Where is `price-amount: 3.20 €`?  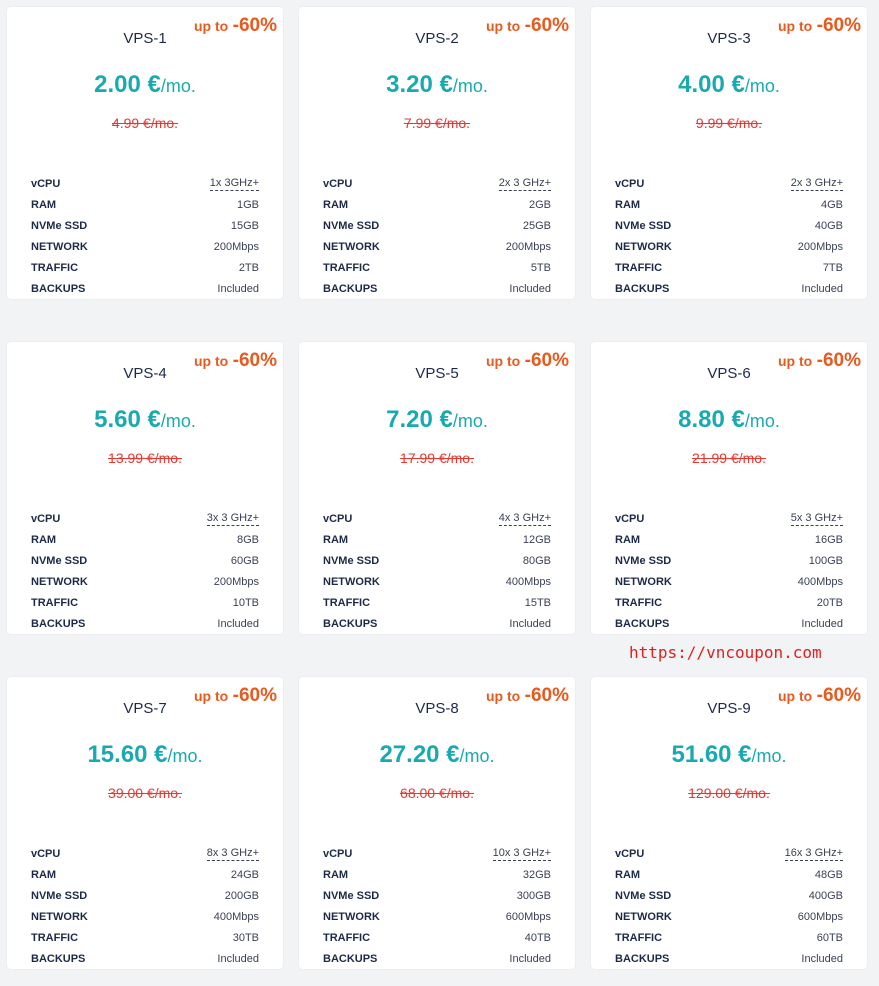
price-amount: 3.20 € is located at coordinates (419, 84).